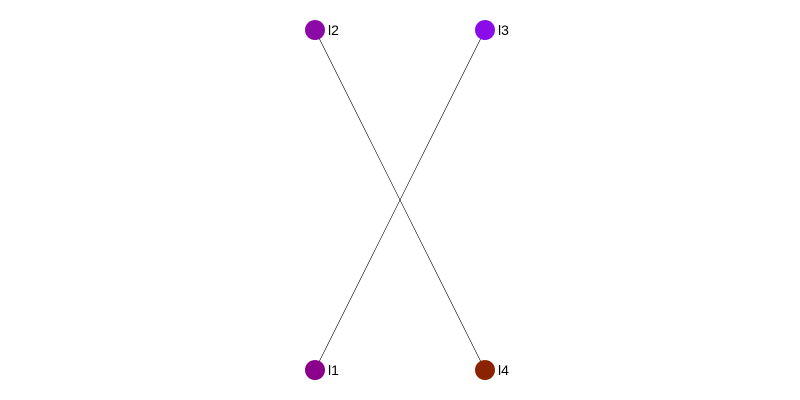  What do you see at coordinates (333, 370) in the screenshot?
I see `node-l1-label: l1` at bounding box center [333, 370].